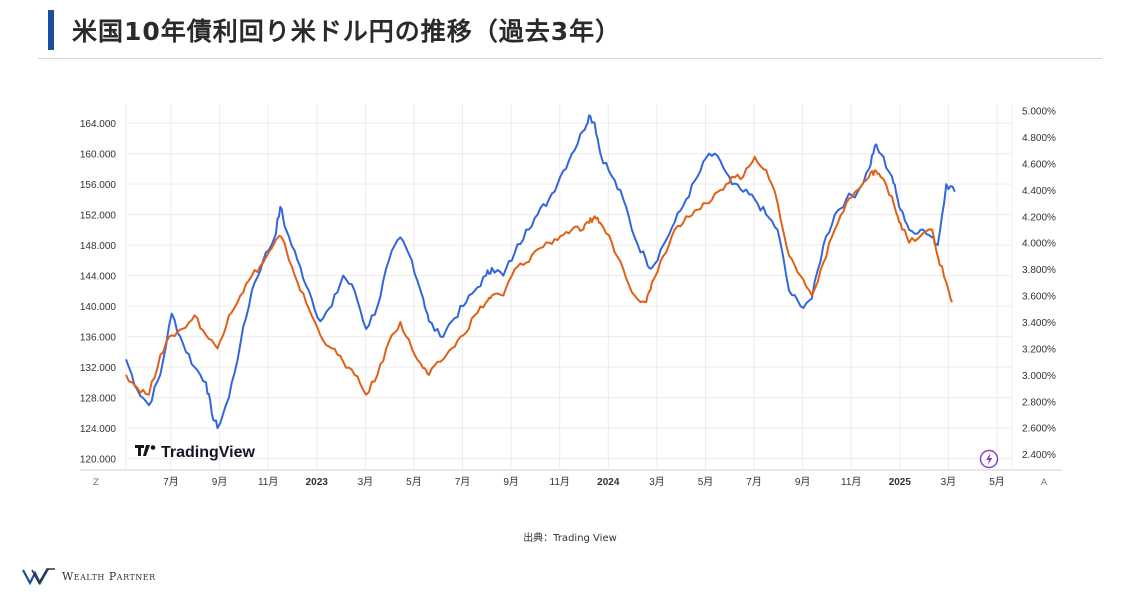  What do you see at coordinates (608, 482) in the screenshot?
I see `x-axis-tick-label: 2024` at bounding box center [608, 482].